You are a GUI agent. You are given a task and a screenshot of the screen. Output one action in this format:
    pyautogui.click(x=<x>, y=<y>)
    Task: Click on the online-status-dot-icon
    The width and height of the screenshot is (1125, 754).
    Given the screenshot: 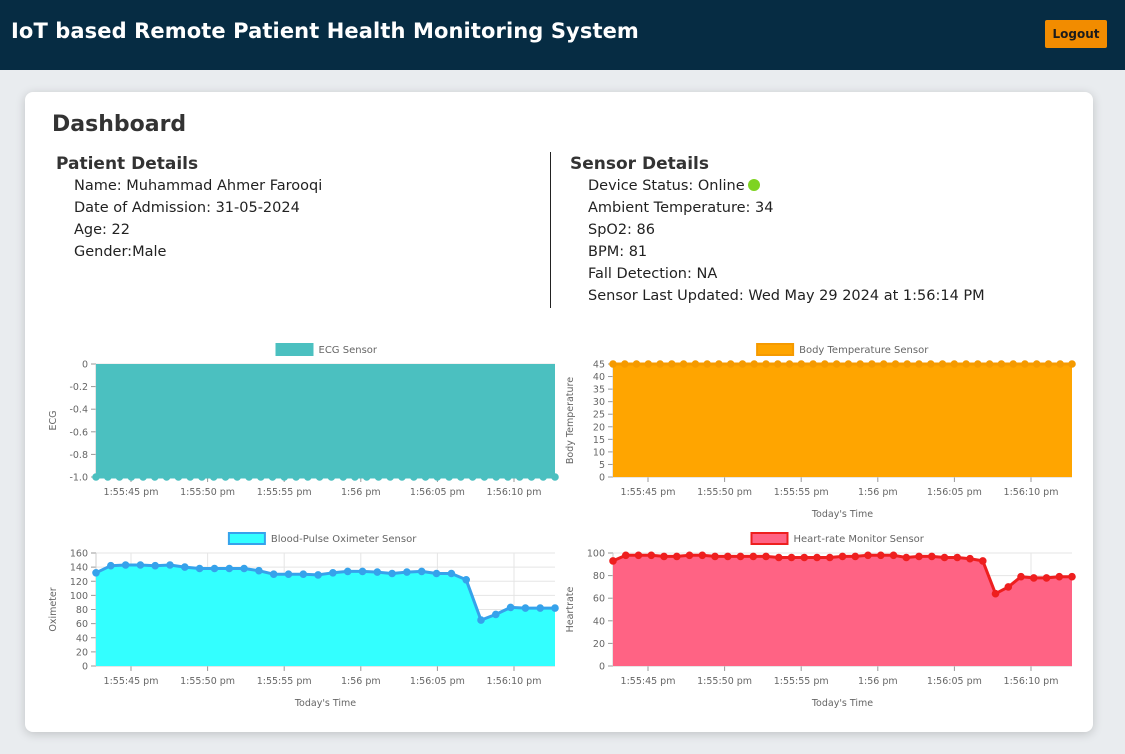 What is the action you would take?
    pyautogui.click(x=753, y=185)
    